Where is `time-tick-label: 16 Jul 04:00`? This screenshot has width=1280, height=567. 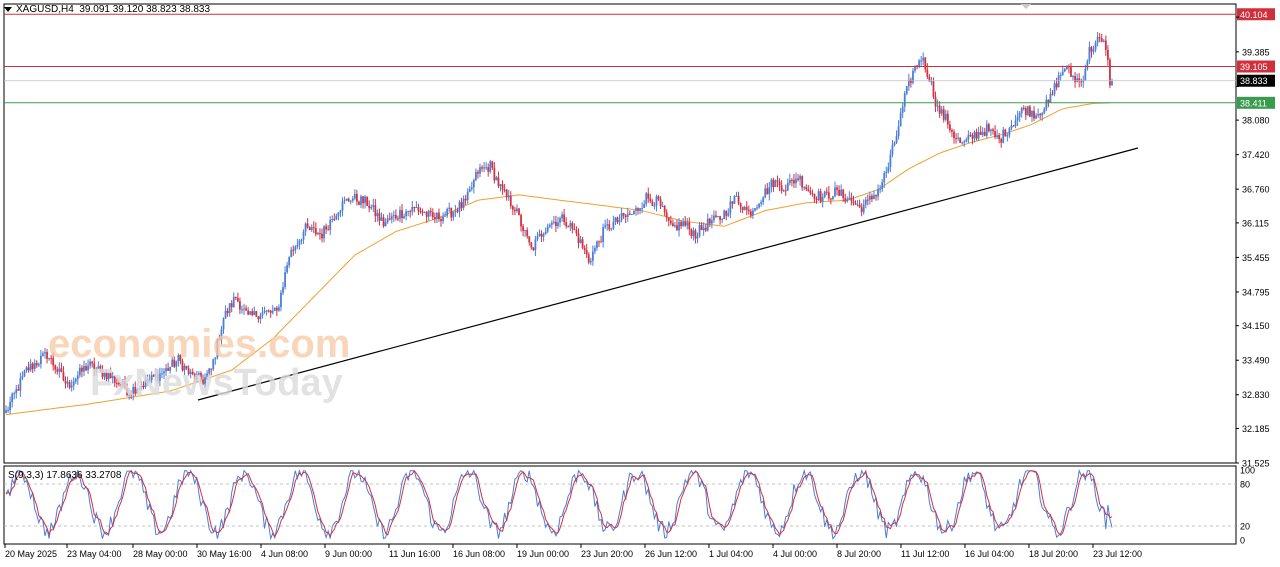 time-tick-label: 16 Jul 04:00 is located at coordinates (989, 554).